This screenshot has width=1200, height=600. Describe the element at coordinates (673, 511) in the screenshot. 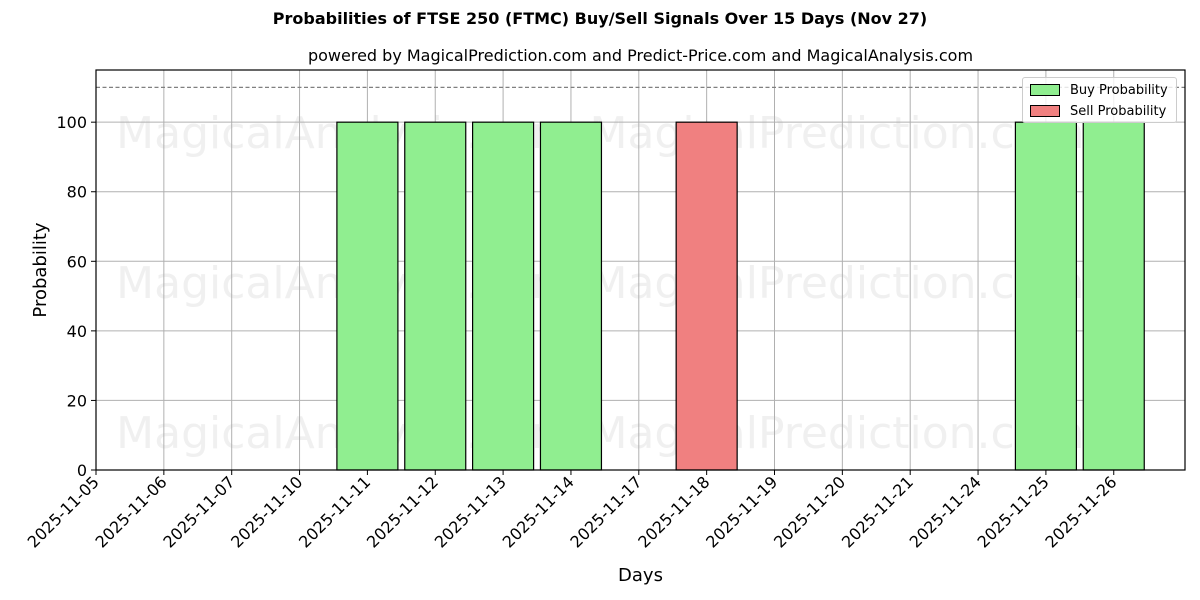

I see `x-tick-label: 2025-11-18` at that location.